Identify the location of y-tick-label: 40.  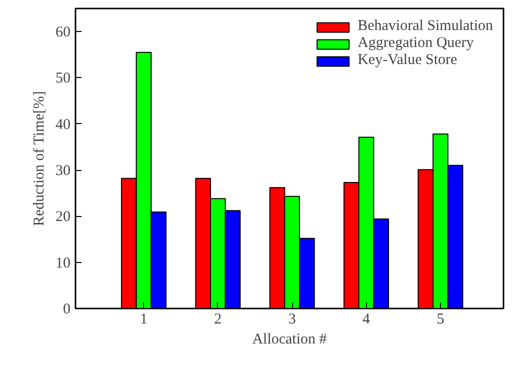
(63, 124).